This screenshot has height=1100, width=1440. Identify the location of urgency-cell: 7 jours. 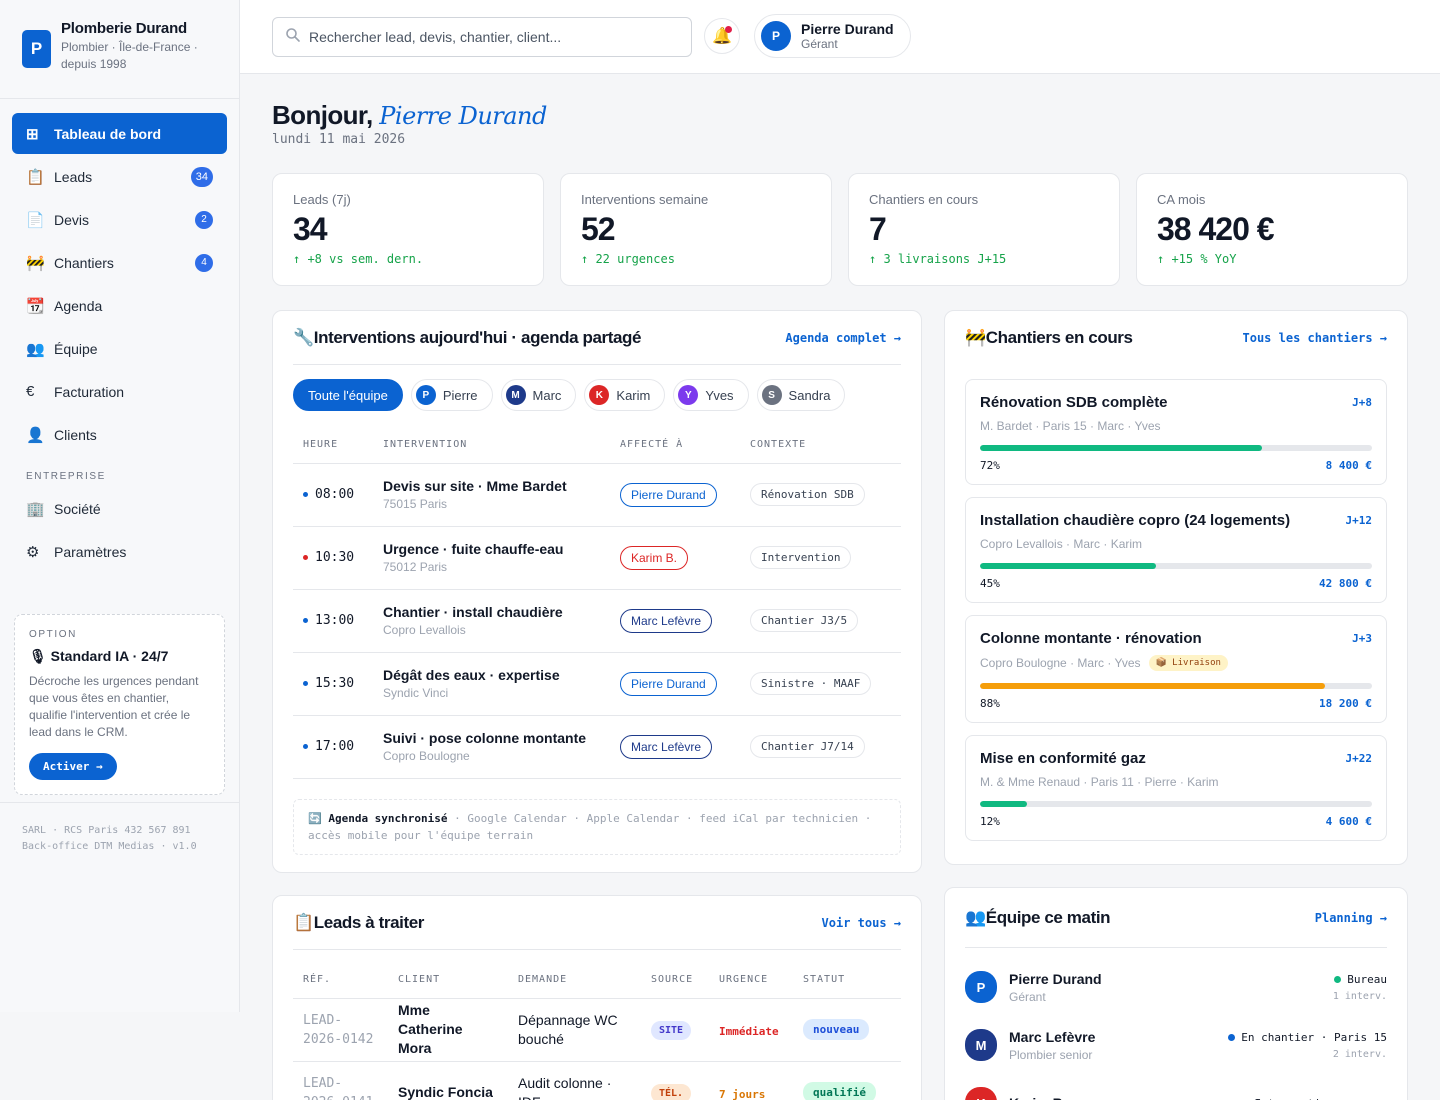
(751, 1080).